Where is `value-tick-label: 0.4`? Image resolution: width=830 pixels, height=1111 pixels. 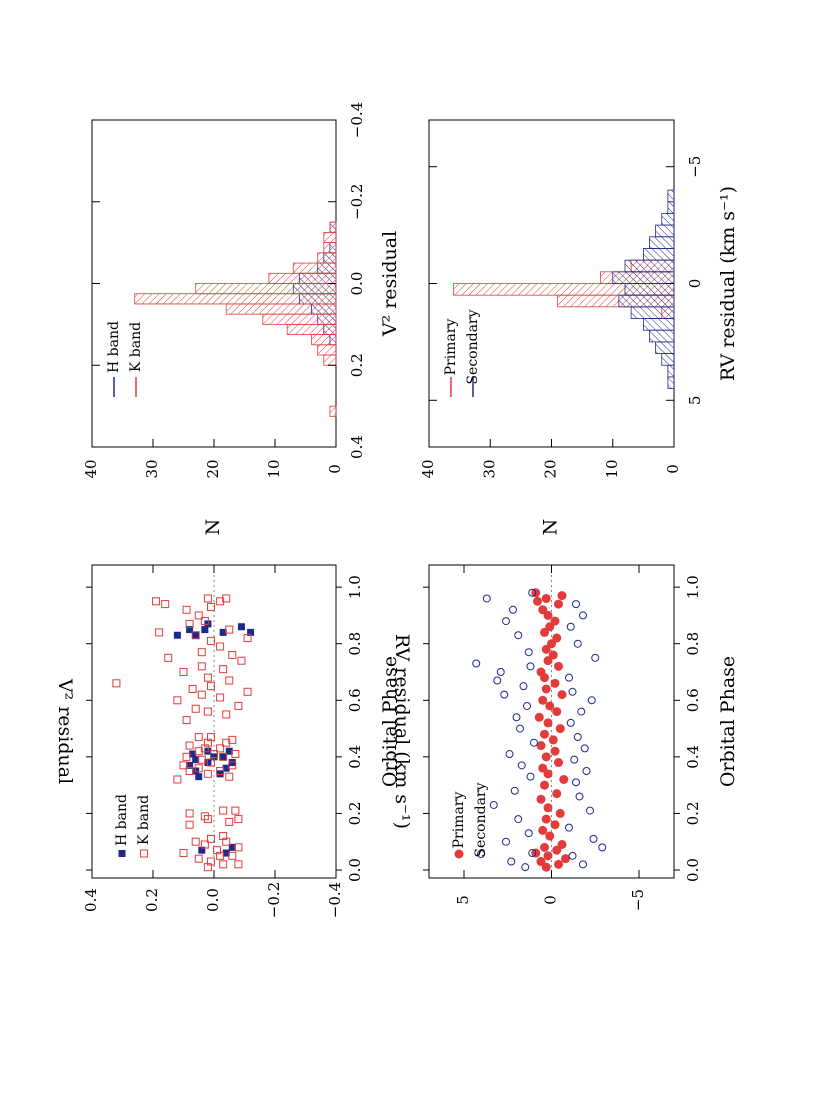 value-tick-label: 0.4 is located at coordinates (91, 900).